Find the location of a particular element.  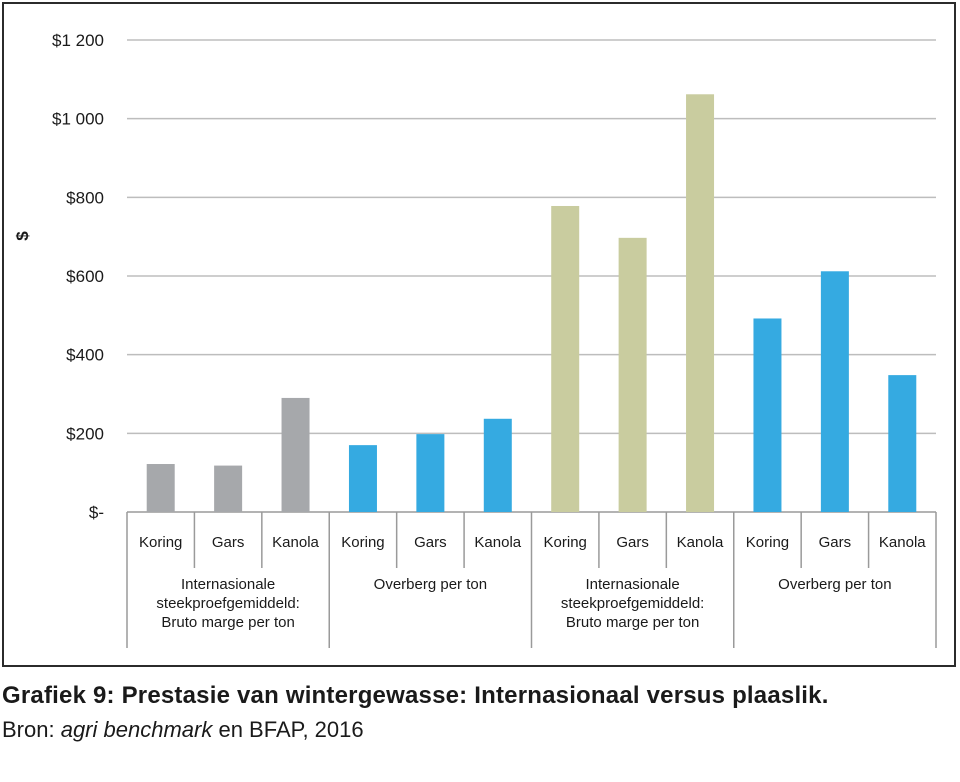

y-tick-label: $600 is located at coordinates (85, 276).